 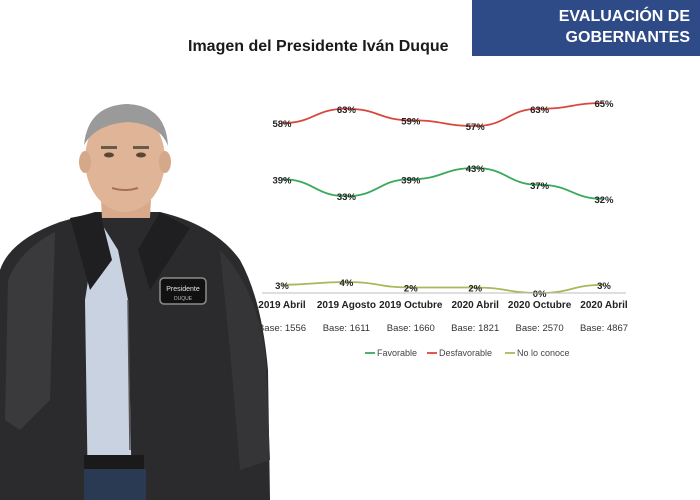 What do you see at coordinates (282, 124) in the screenshot?
I see `data-label-desfavorable-1: 58%` at bounding box center [282, 124].